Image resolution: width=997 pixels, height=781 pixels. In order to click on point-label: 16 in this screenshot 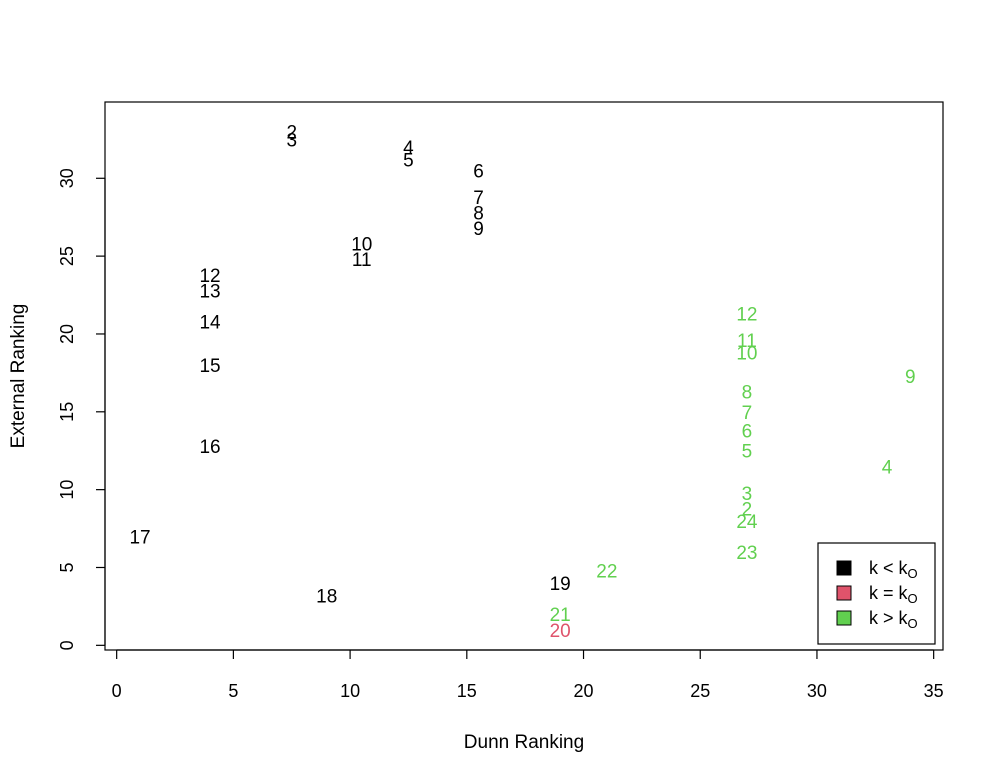, I will do `click(209, 447)`.